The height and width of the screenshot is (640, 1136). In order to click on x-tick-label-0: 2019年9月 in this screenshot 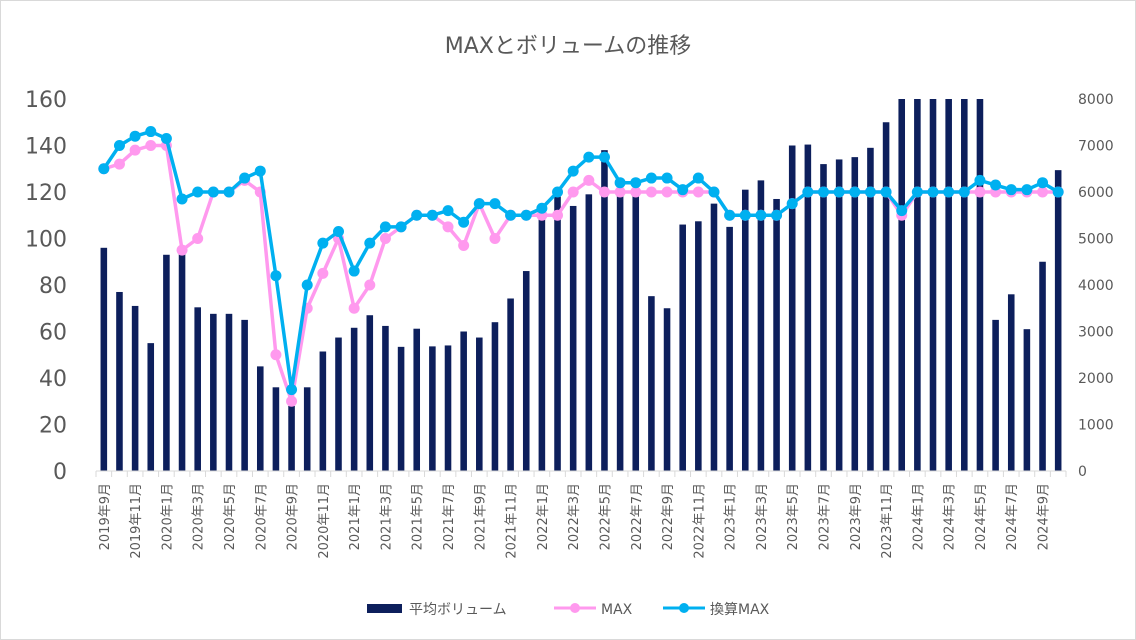, I will do `click(105, 516)`.